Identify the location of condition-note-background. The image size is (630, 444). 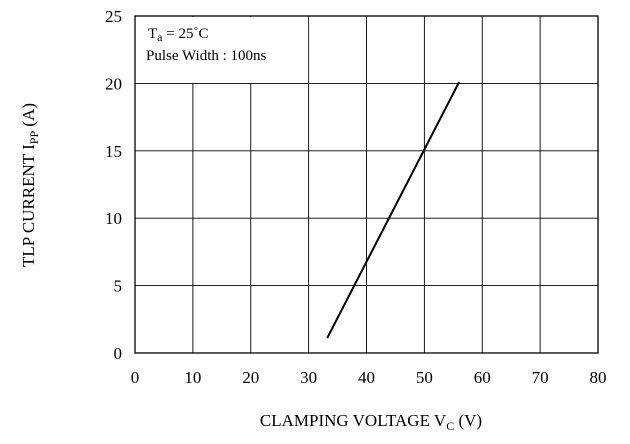
(222, 50).